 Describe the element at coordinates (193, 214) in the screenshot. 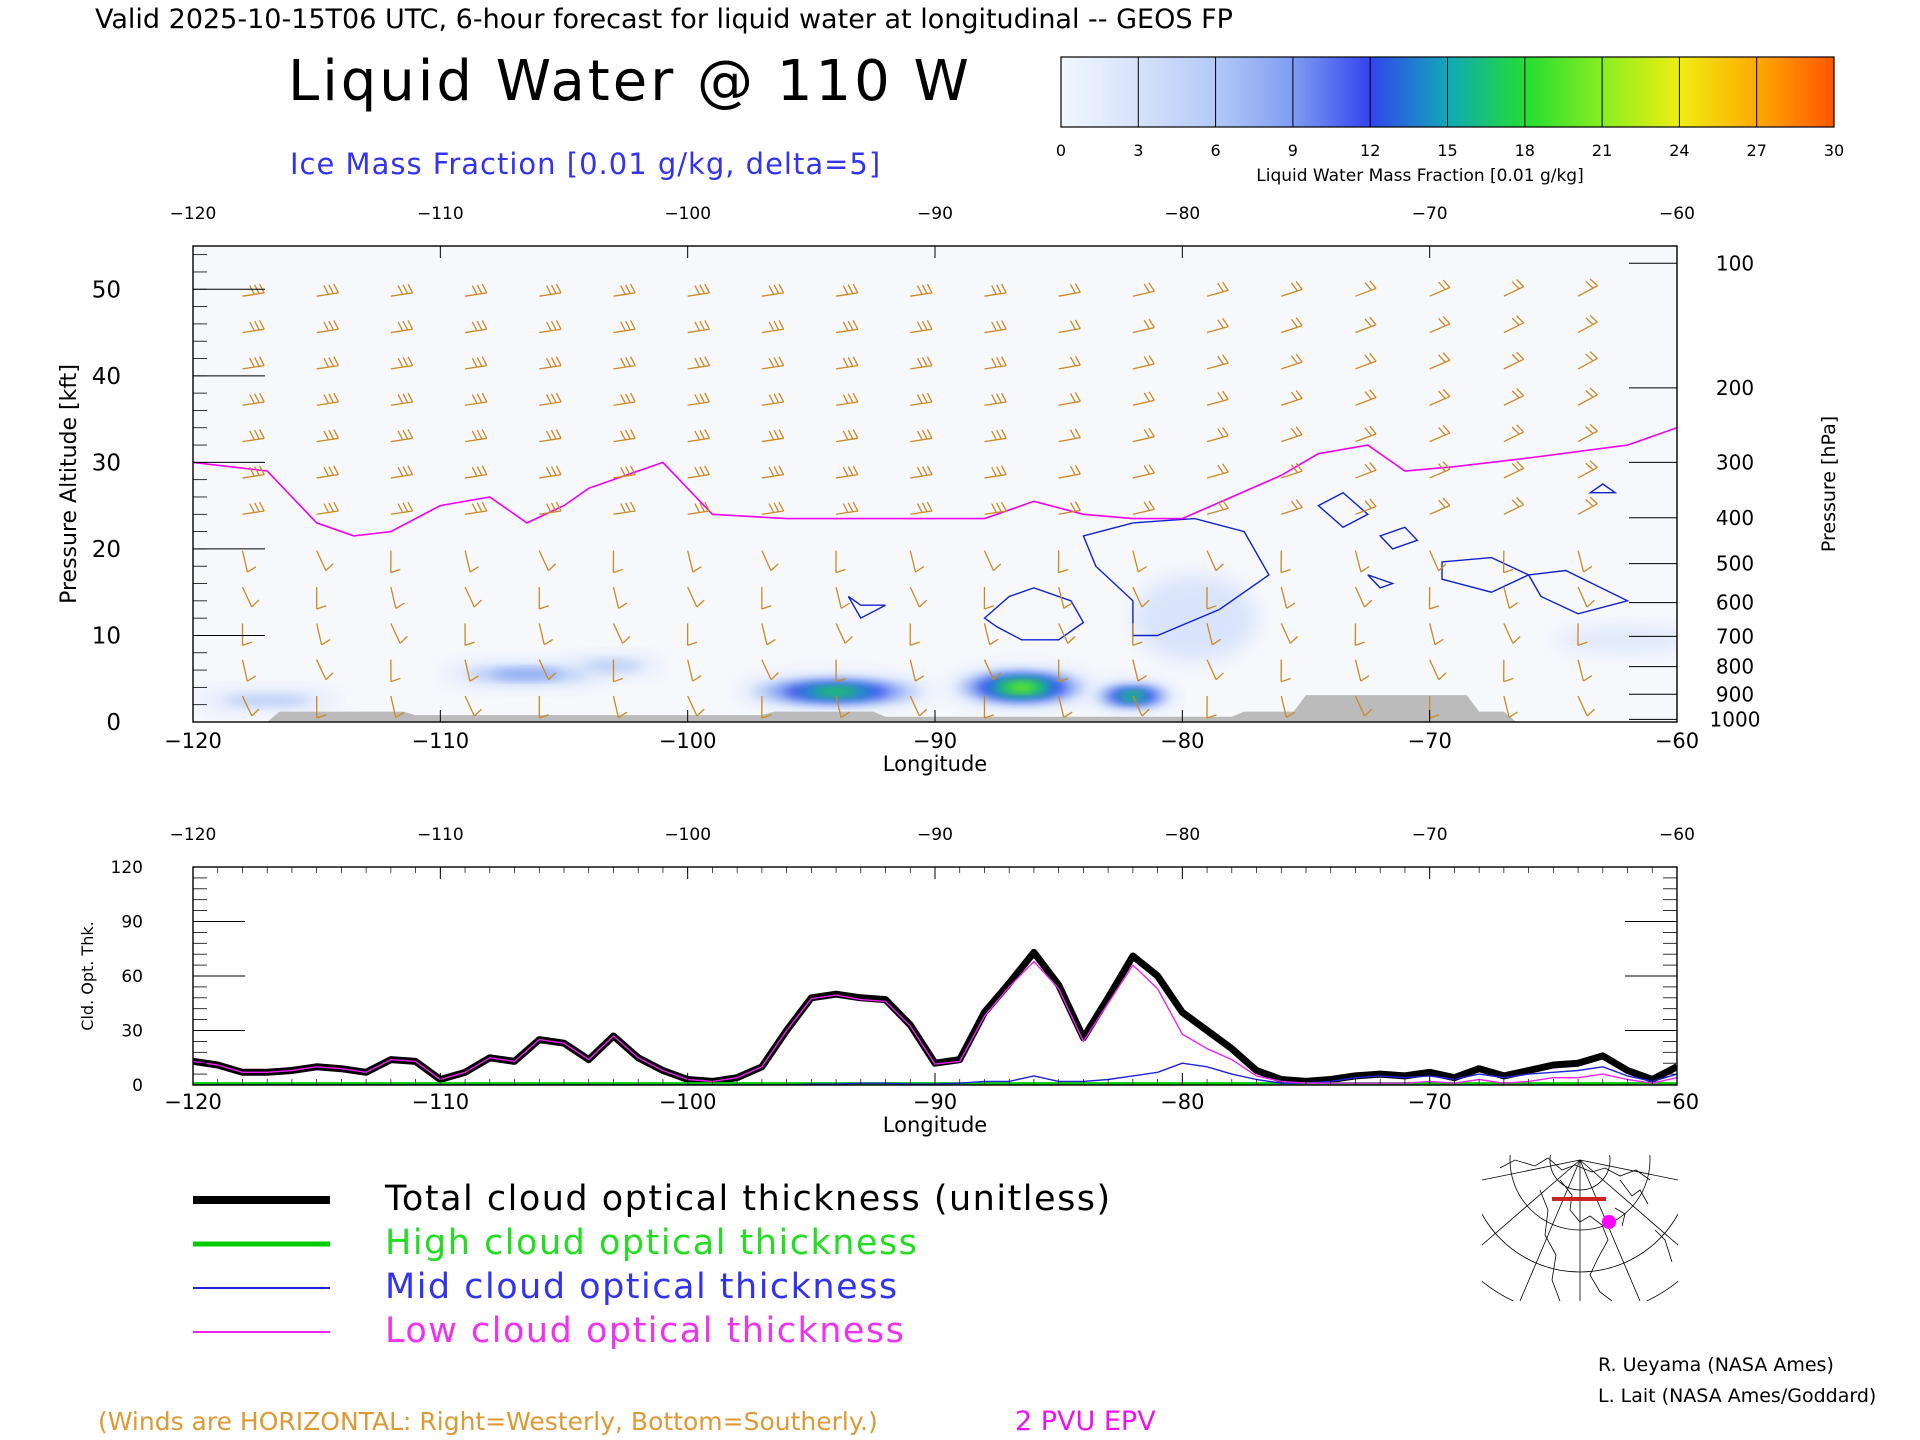

I see `upper-top-tick-label: −120` at that location.